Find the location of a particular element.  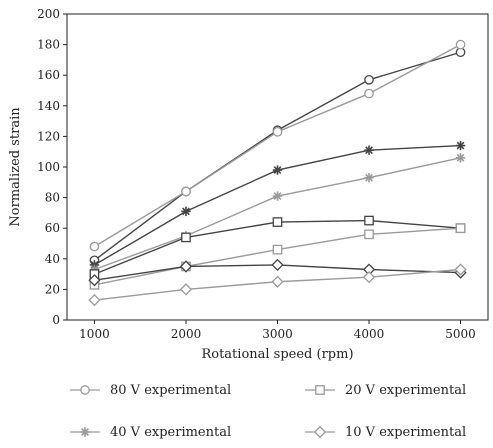

y-tick-label: 120 is located at coordinates (48, 136).